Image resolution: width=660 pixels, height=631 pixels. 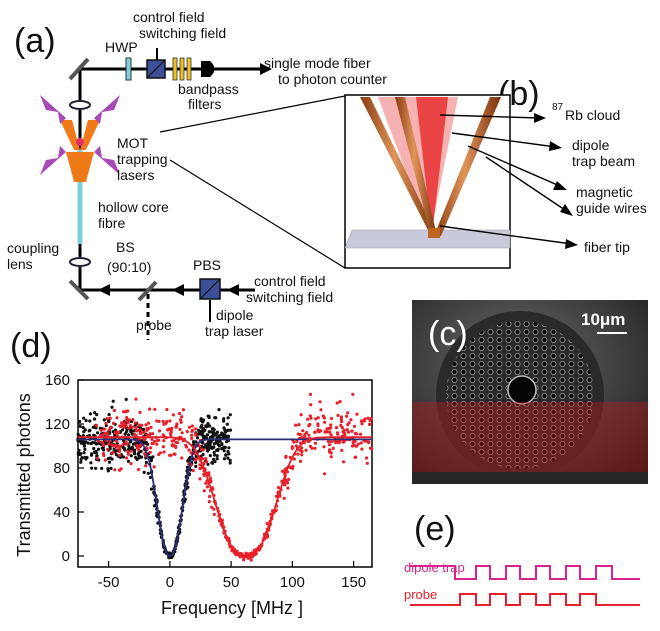 I want to click on probe-timing-label: probe, so click(x=420, y=594).